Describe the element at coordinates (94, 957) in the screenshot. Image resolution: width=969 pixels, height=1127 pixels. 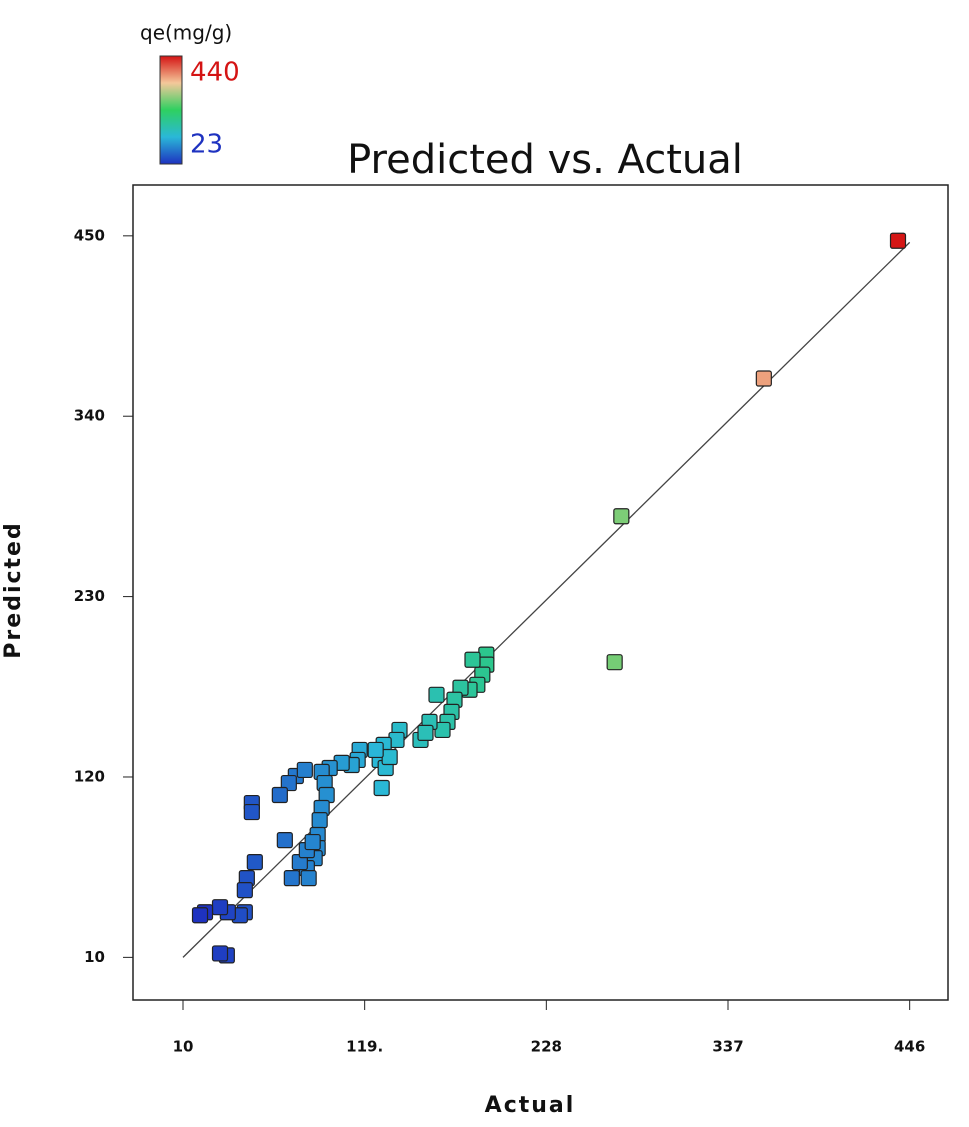
I see `y-tick-label: 10` at that location.